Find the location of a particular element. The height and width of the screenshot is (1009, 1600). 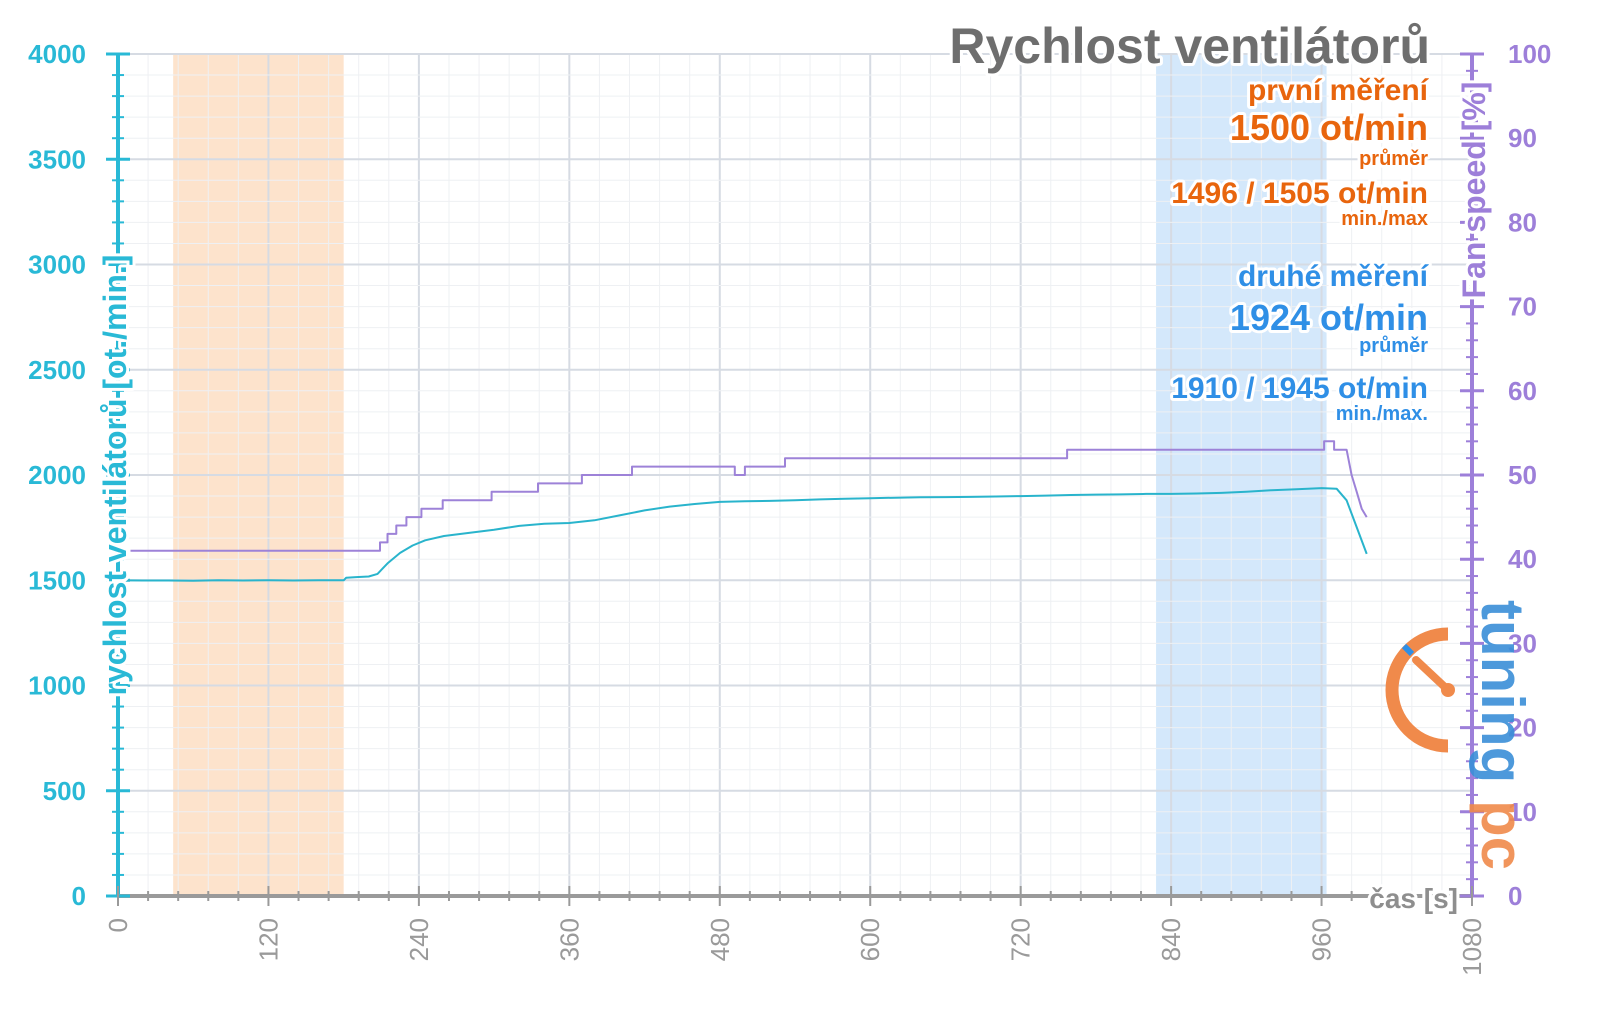

fan-rpm-line is located at coordinates (742, 534).